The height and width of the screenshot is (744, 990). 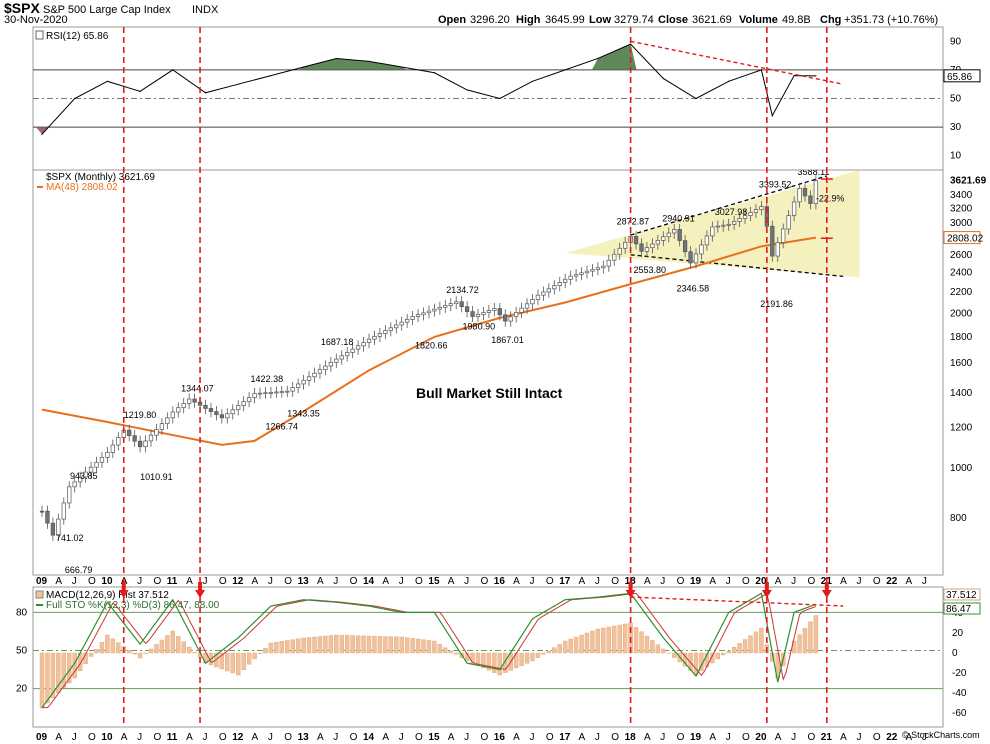 What do you see at coordinates (156, 477) in the screenshot?
I see `price-annotation: 1010.91` at bounding box center [156, 477].